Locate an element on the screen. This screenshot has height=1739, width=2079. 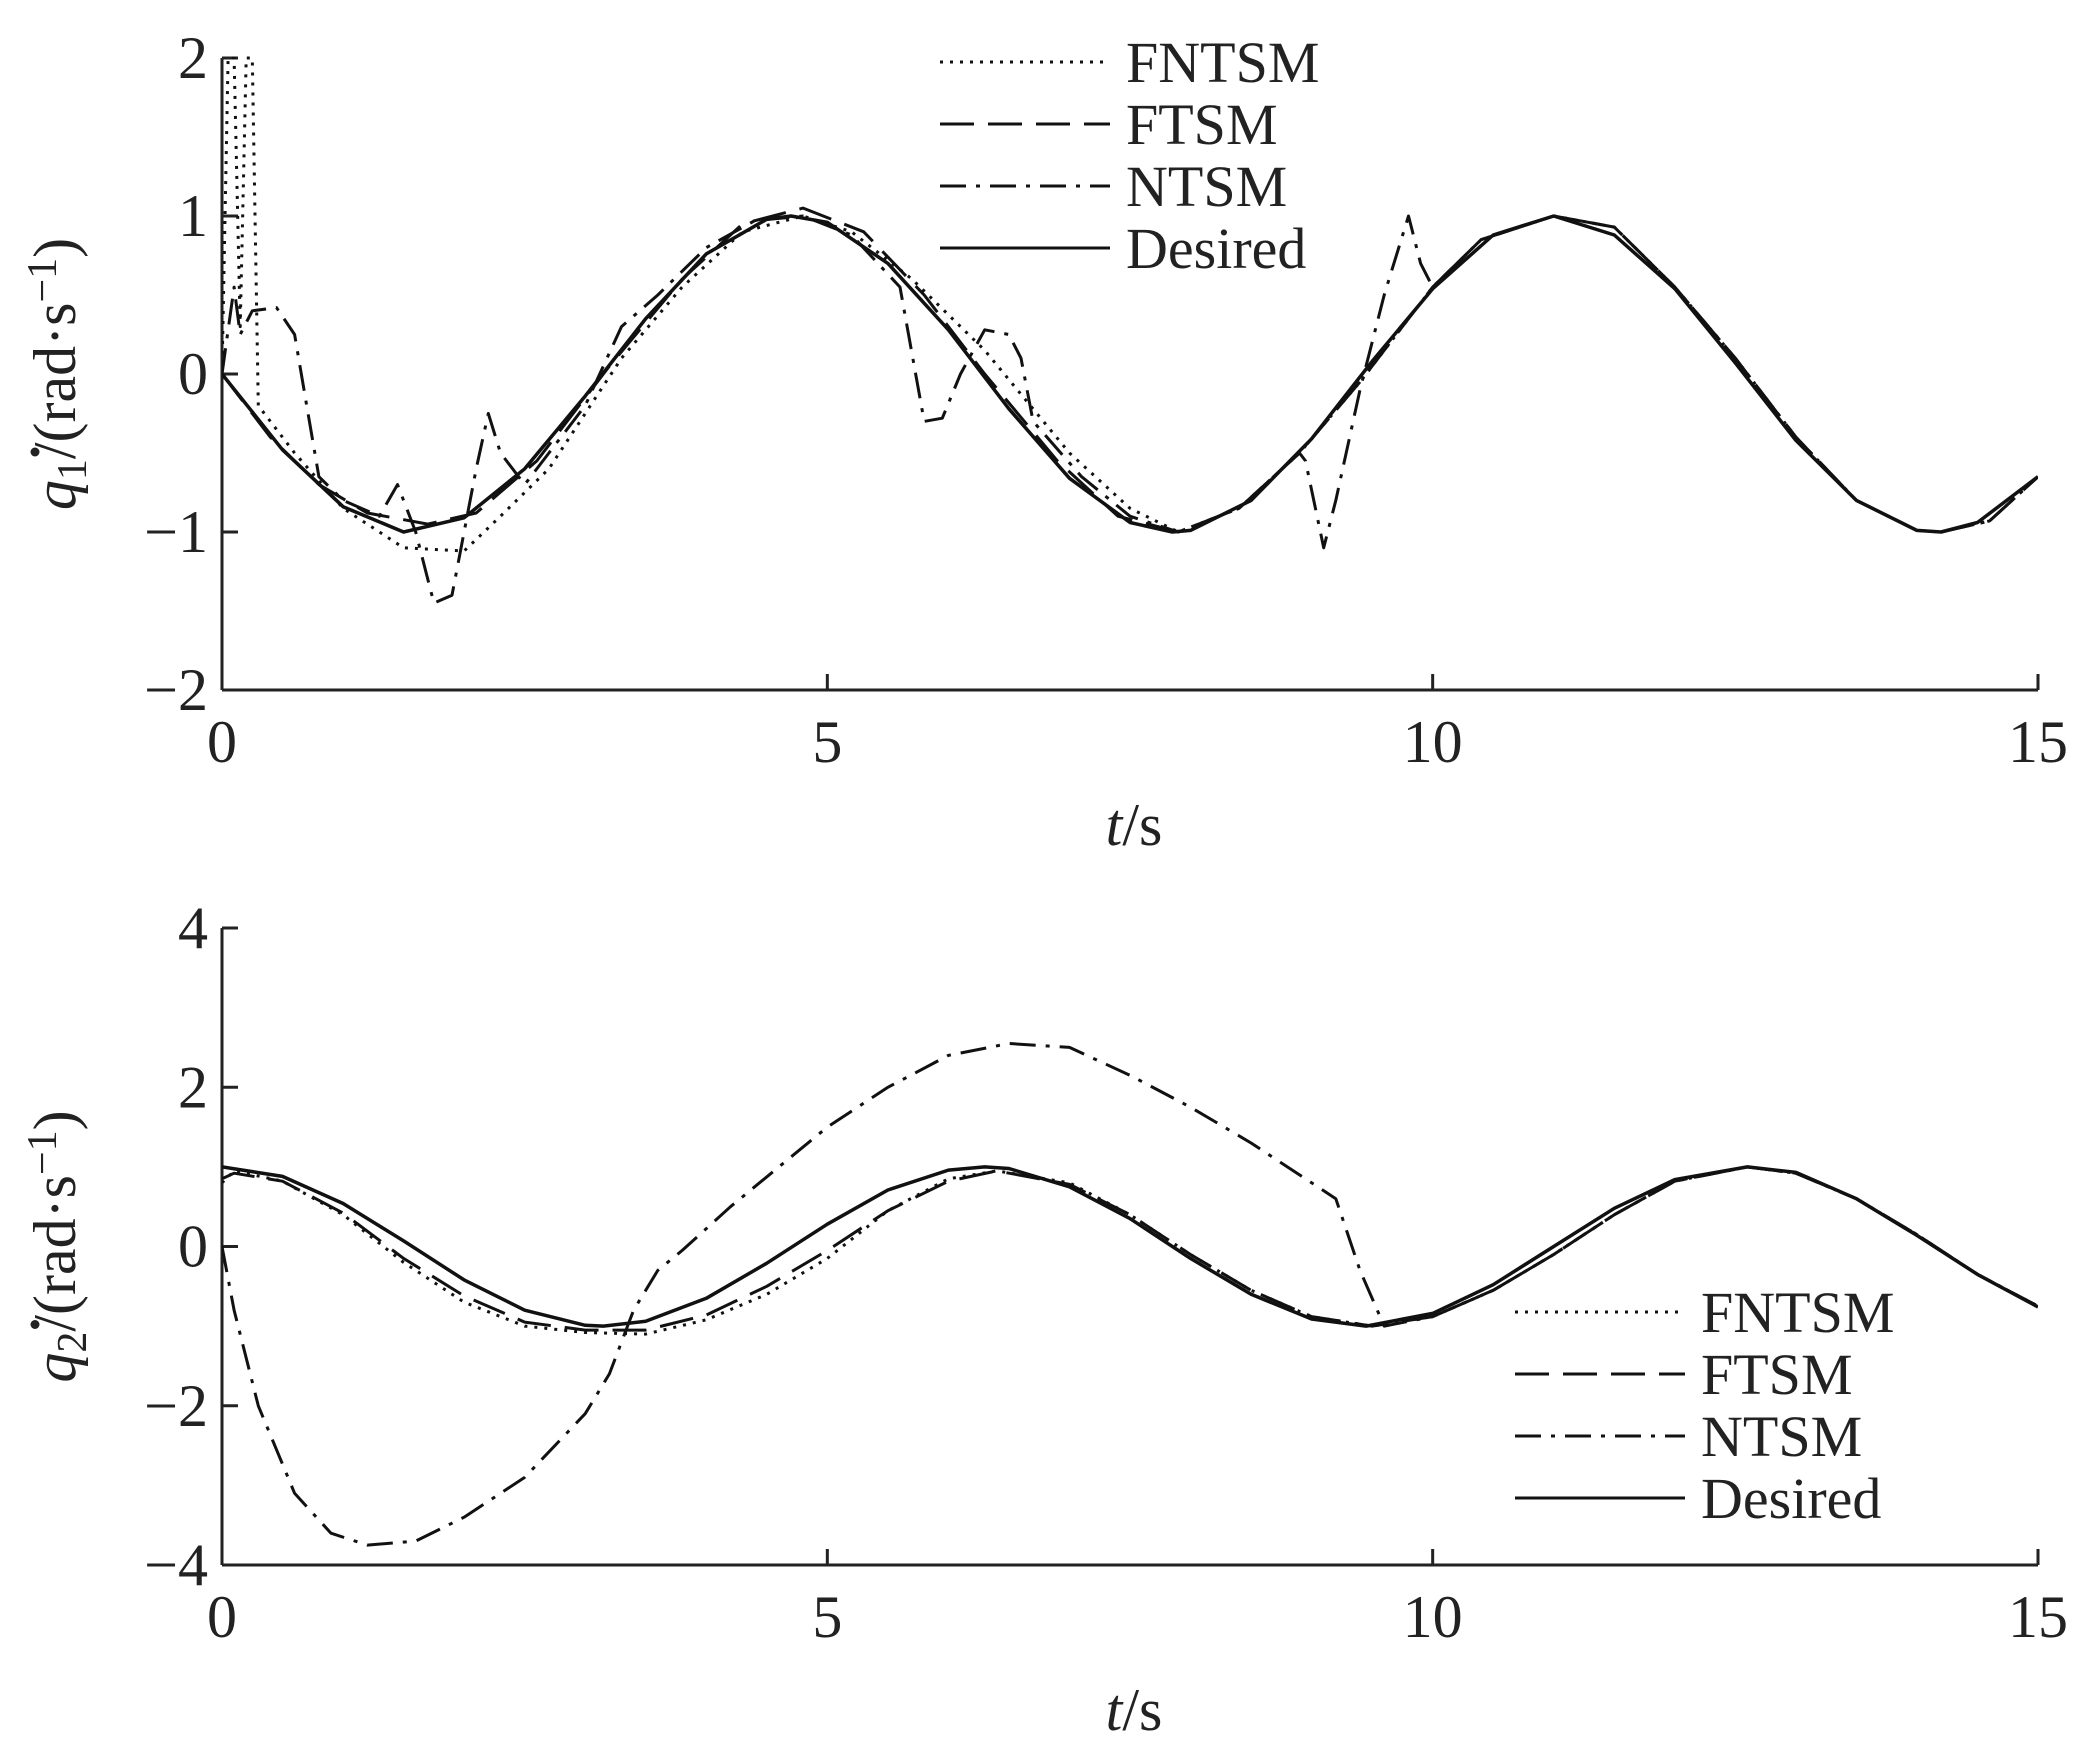
y-tick-label: 1 is located at coordinates (193, 216).